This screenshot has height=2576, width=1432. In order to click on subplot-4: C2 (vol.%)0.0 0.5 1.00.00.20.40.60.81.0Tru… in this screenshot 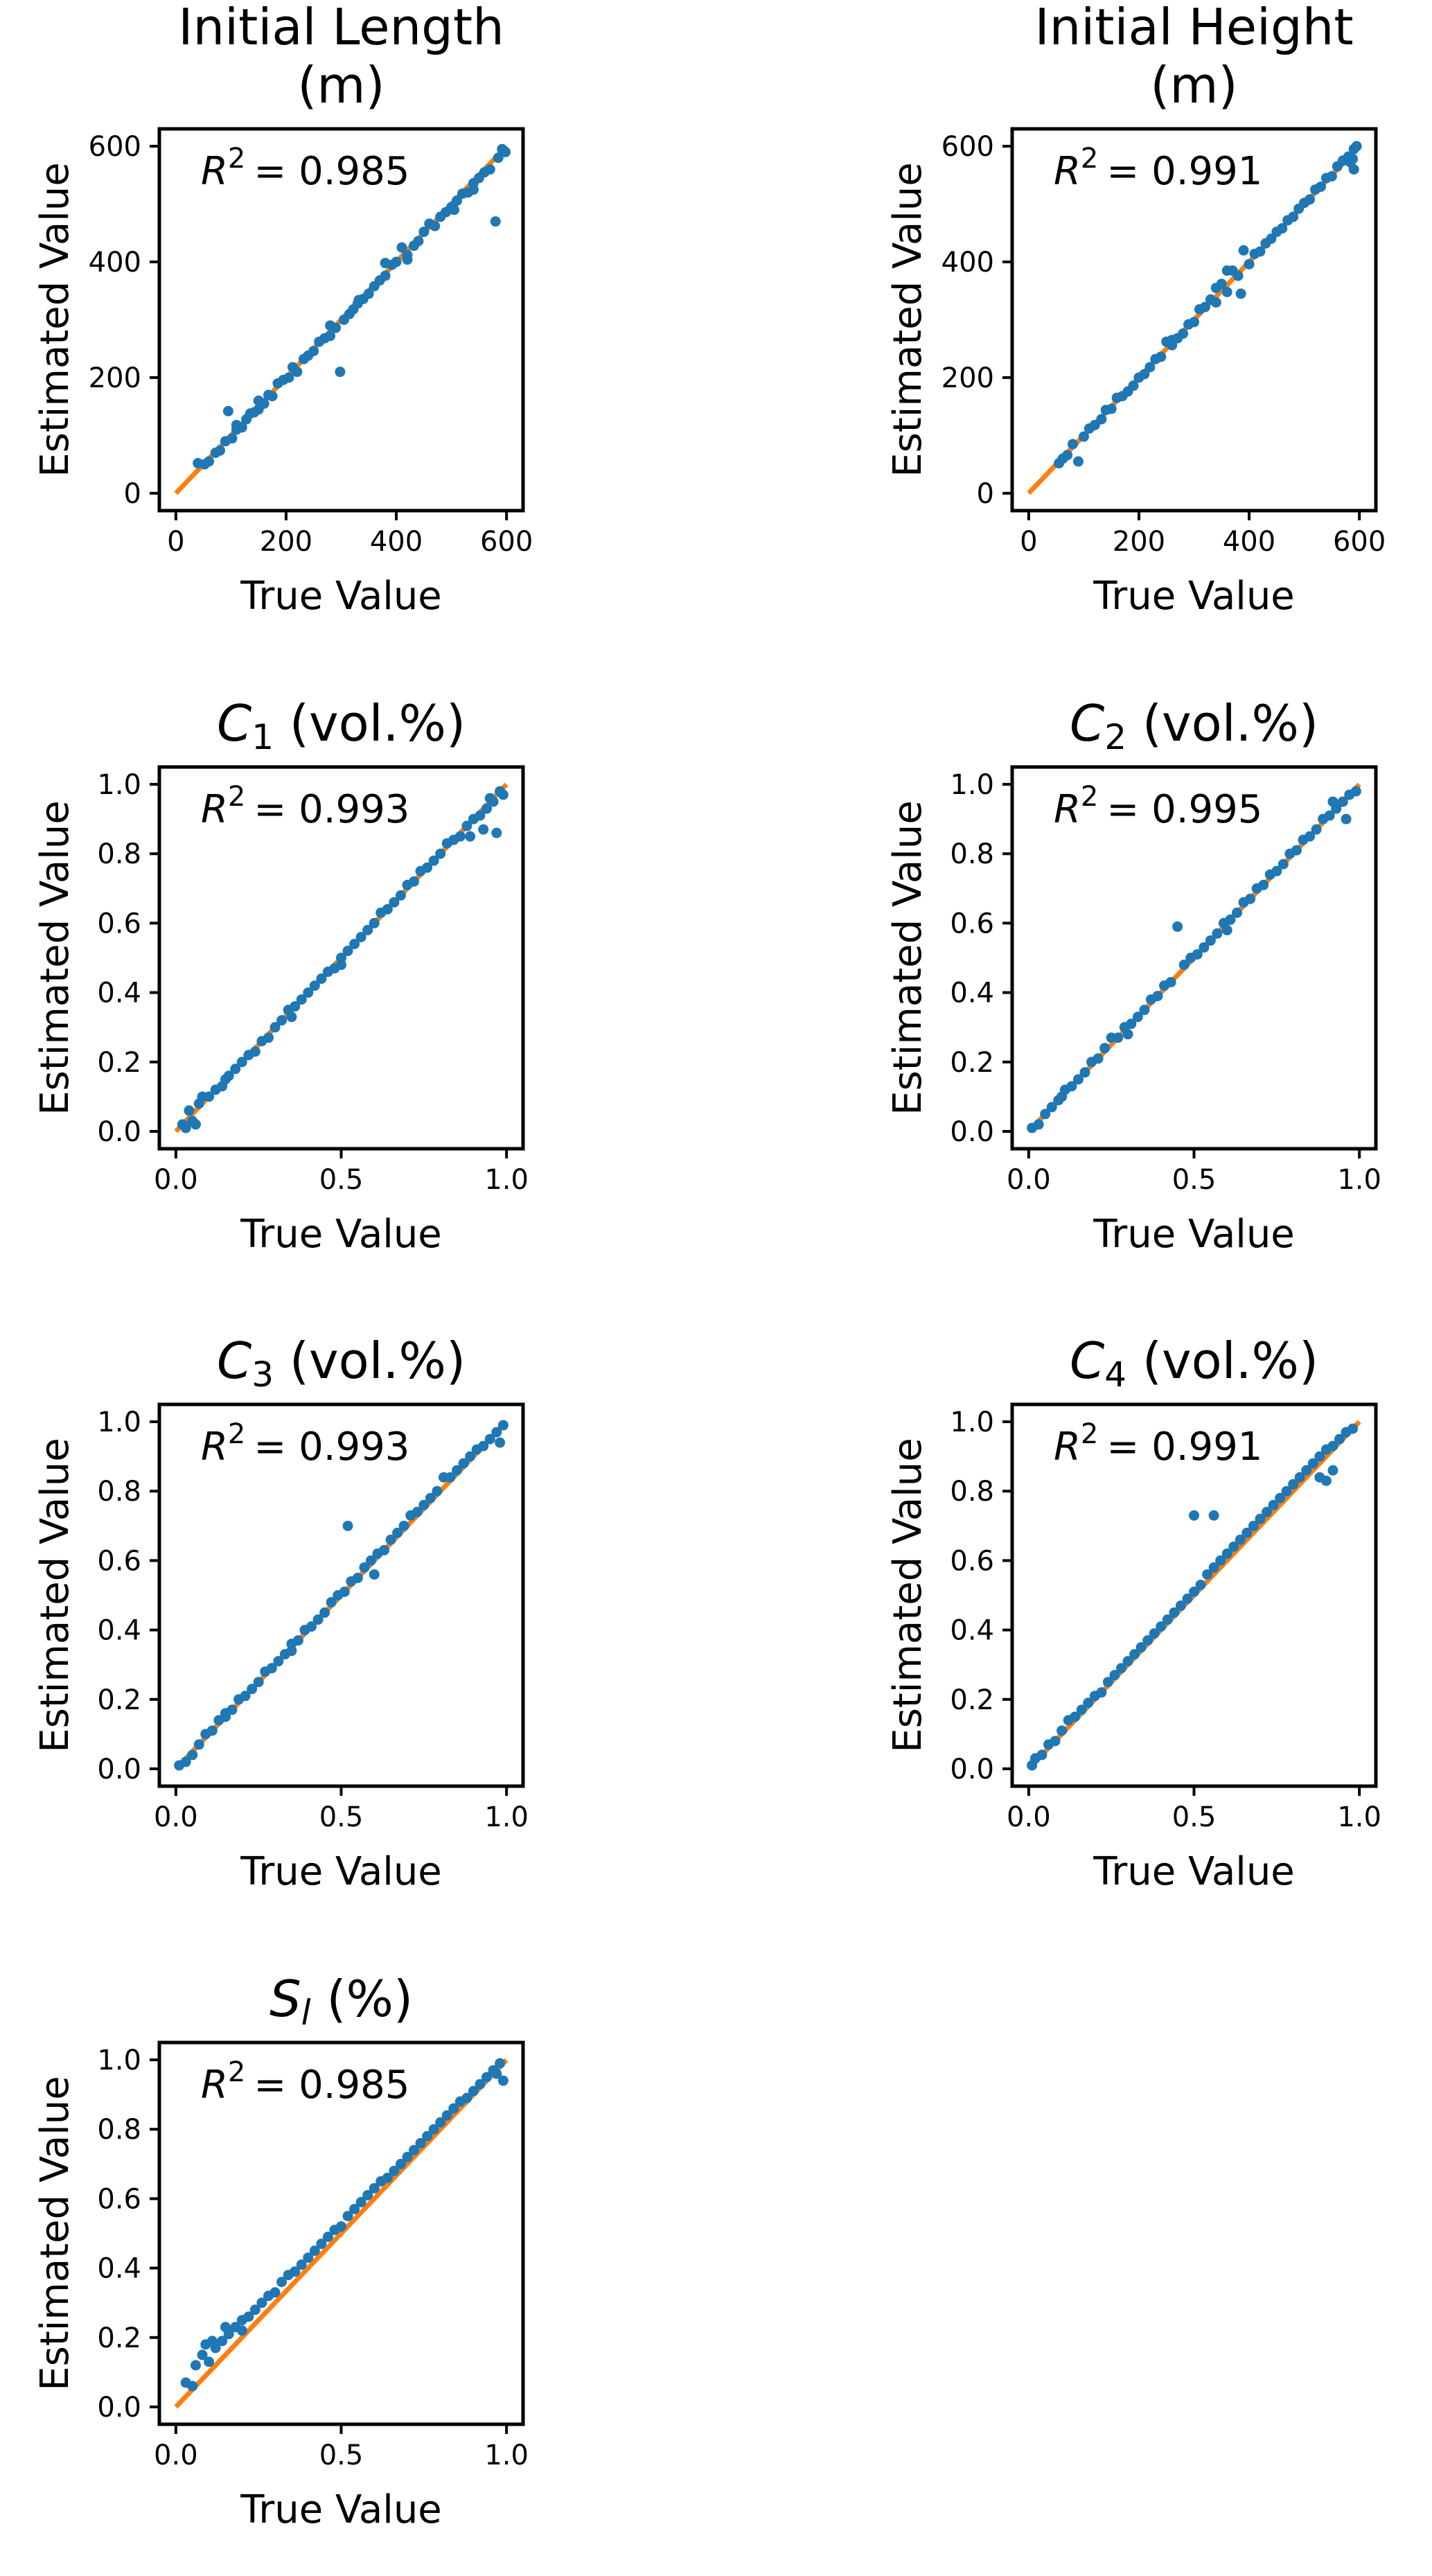, I will do `click(1133, 975)`.